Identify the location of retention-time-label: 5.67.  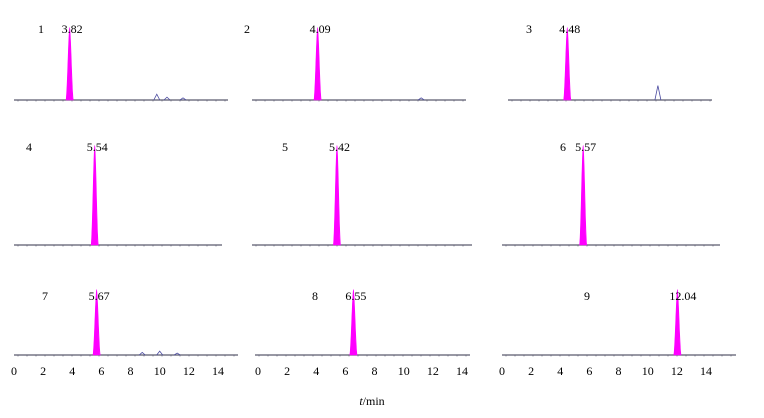
(99, 296).